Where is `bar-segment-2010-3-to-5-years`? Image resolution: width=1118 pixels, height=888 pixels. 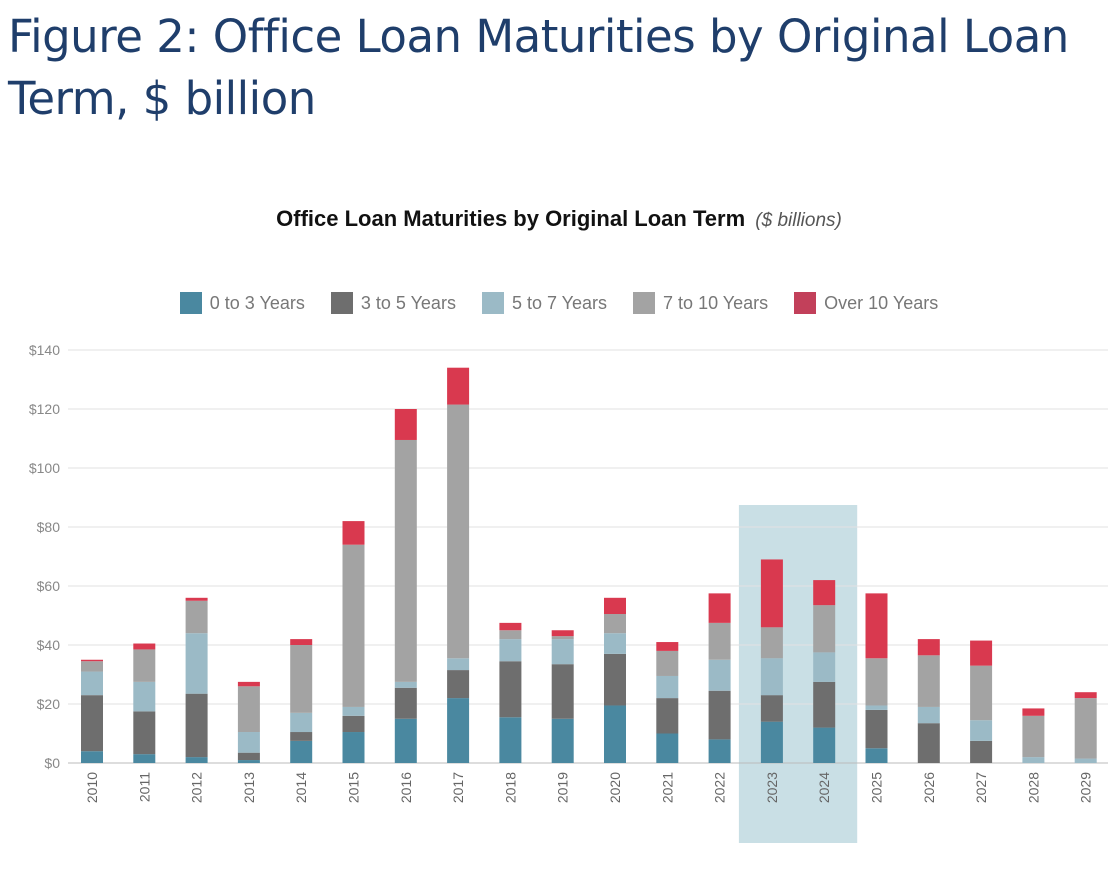
bar-segment-2010-3-to-5-years is located at coordinates (92, 723).